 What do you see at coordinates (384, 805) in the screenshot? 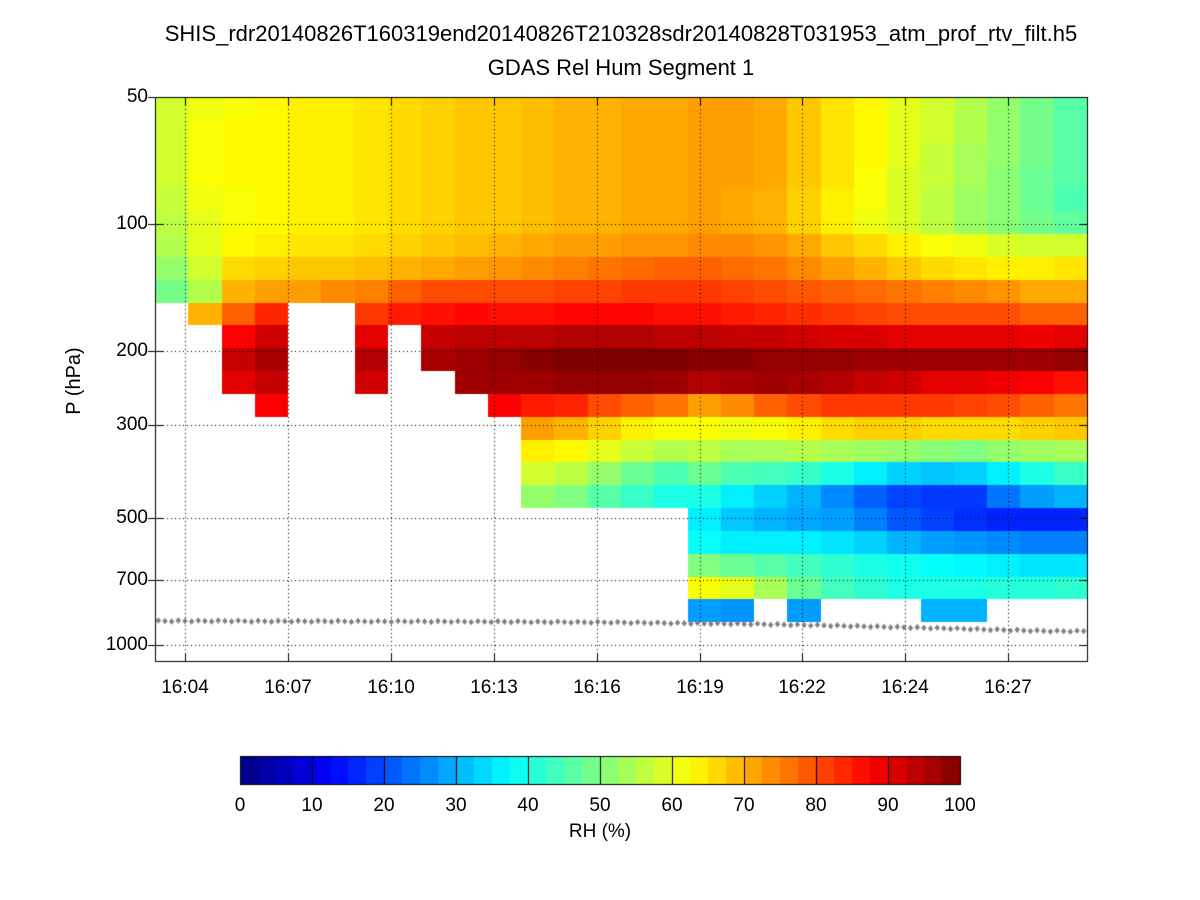
I see `colorbar-tick-label: 20` at bounding box center [384, 805].